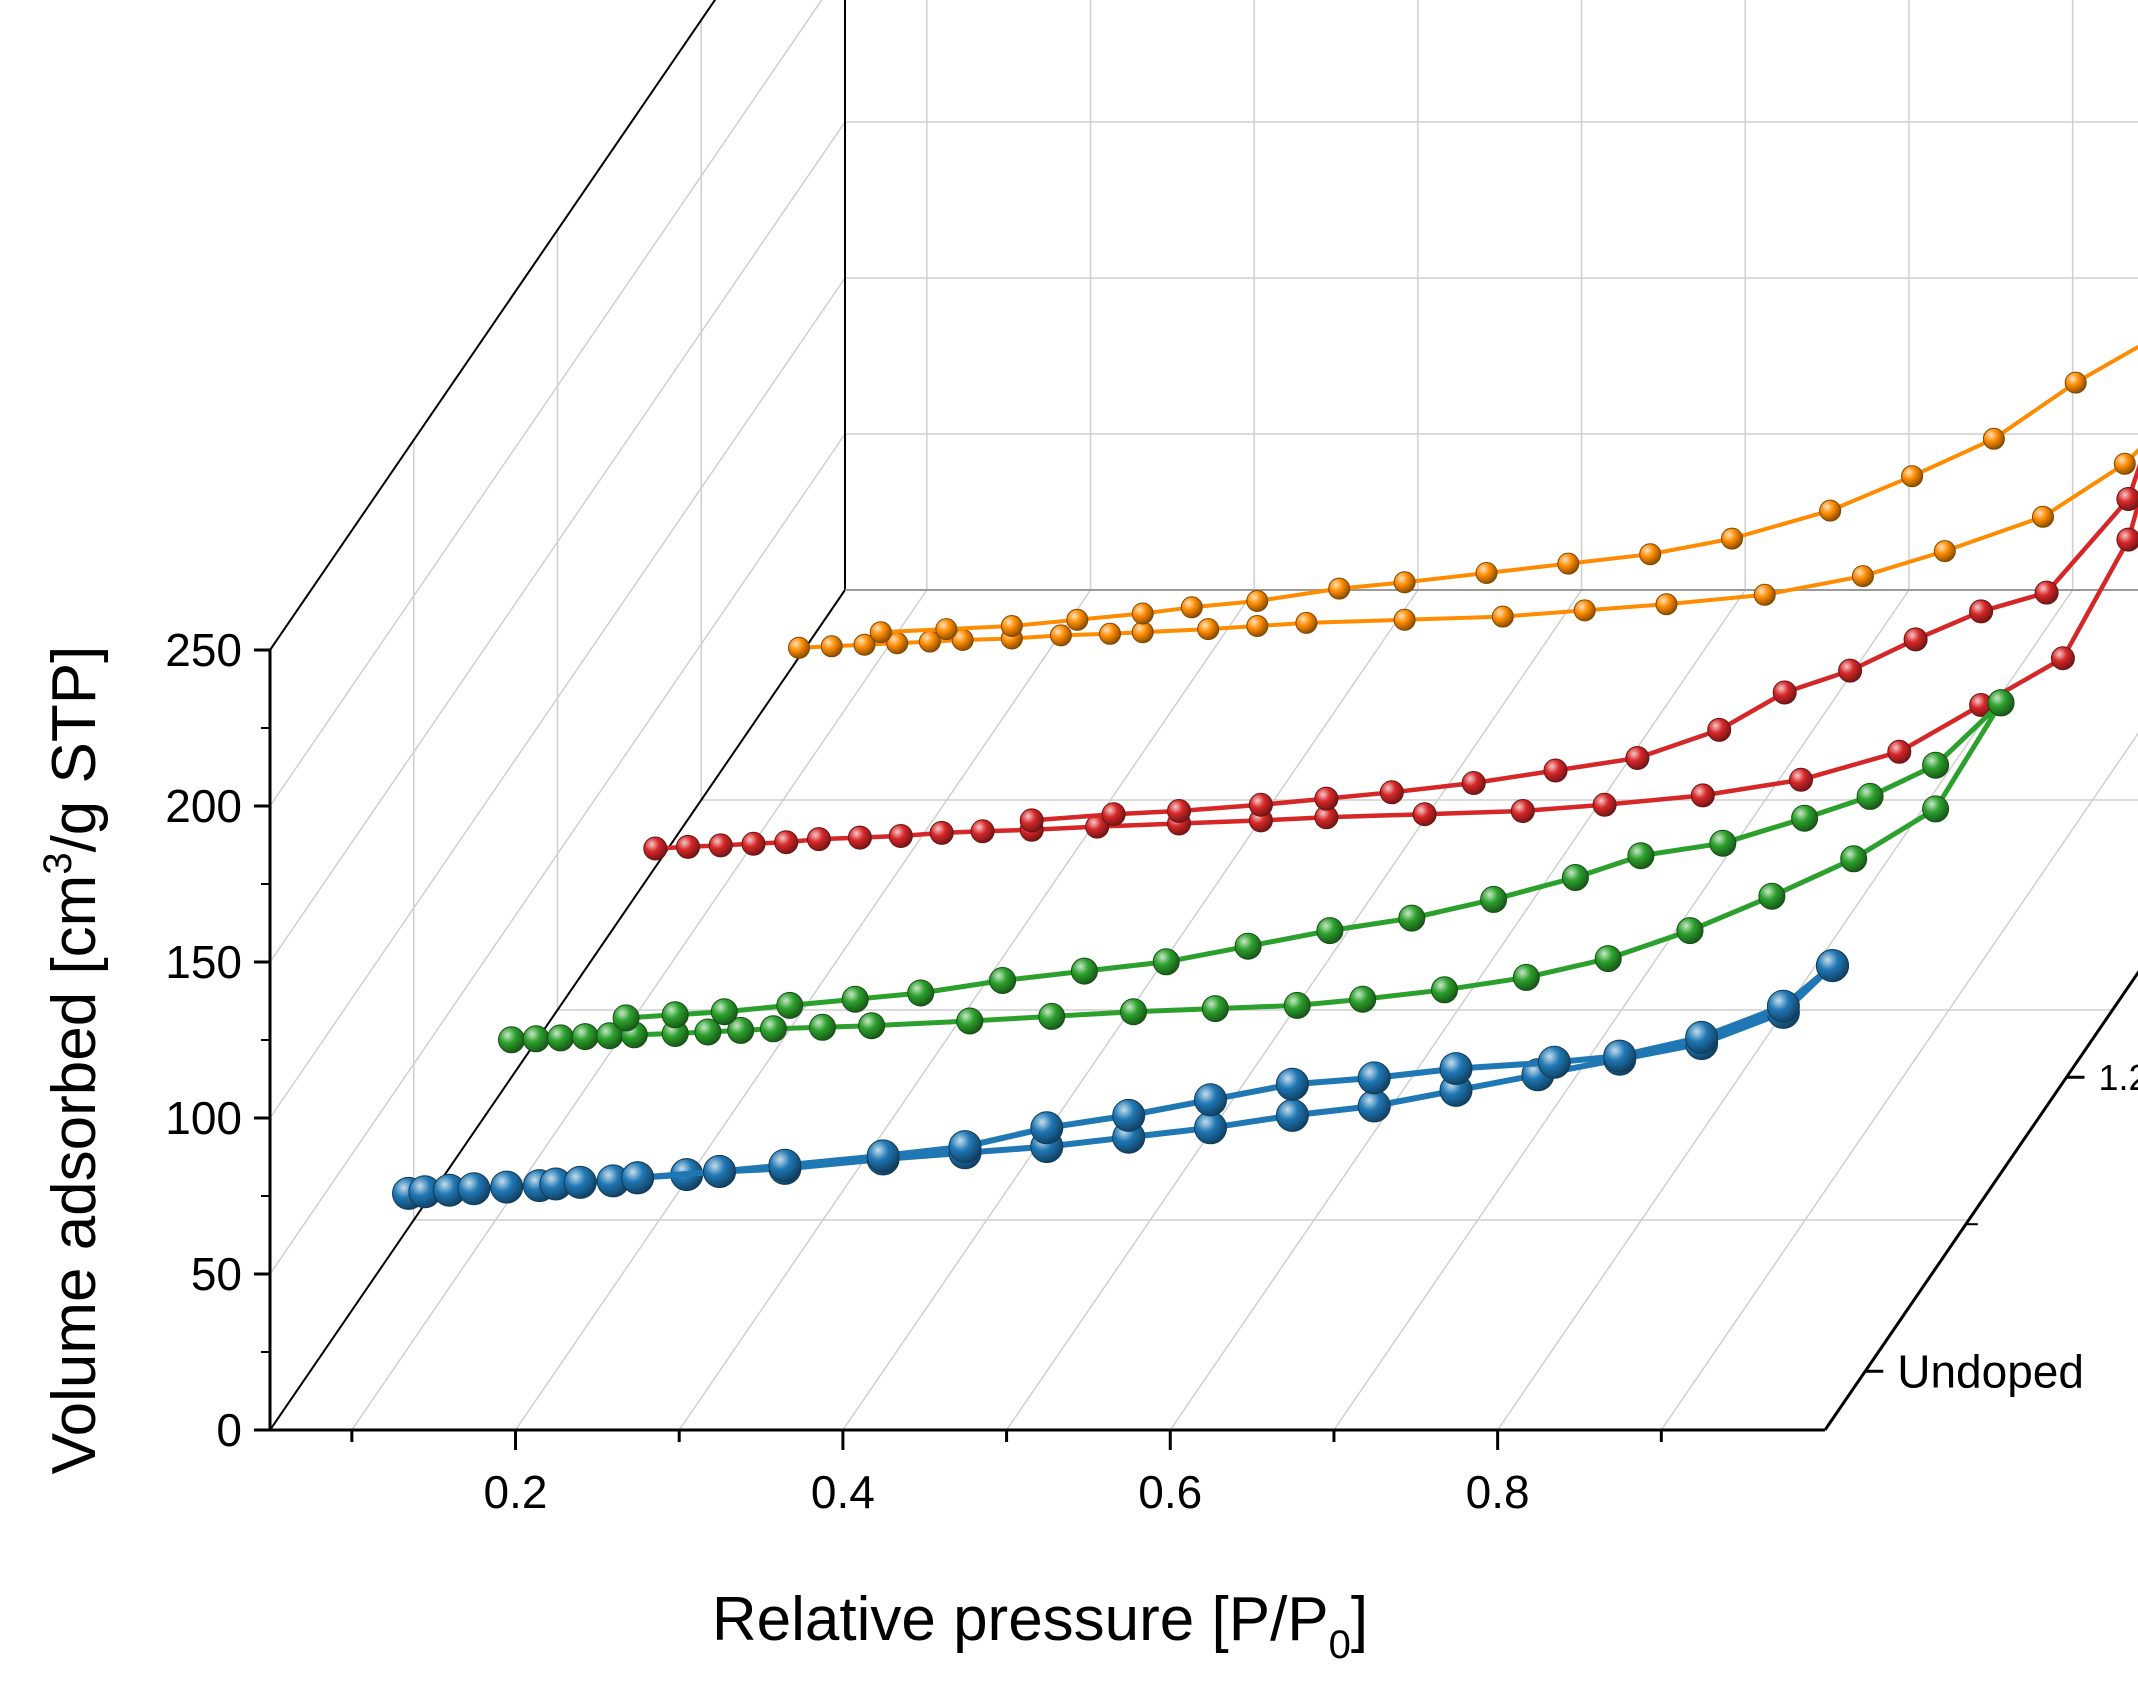 The height and width of the screenshot is (1682, 2138). Describe the element at coordinates (1980, 1200) in the screenshot. I see `depth-axis-line` at that location.